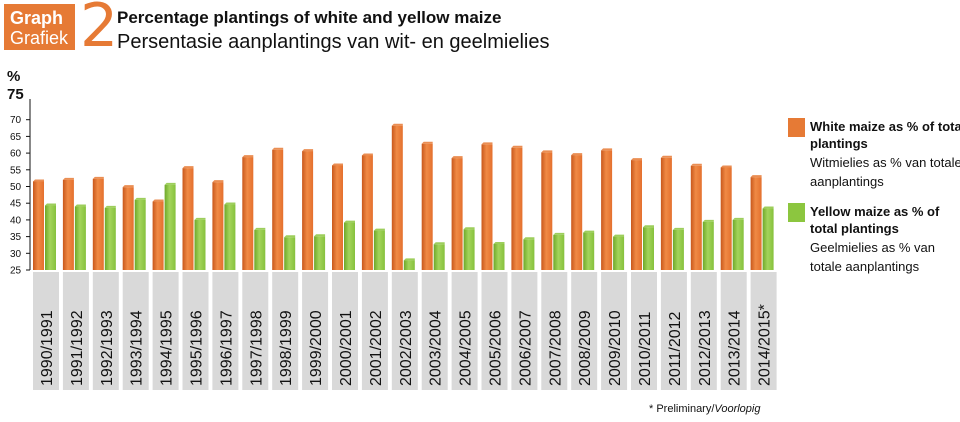 This screenshot has width=960, height=422. What do you see at coordinates (39, 38) in the screenshot?
I see `badge-label-af: Grafiek` at bounding box center [39, 38].